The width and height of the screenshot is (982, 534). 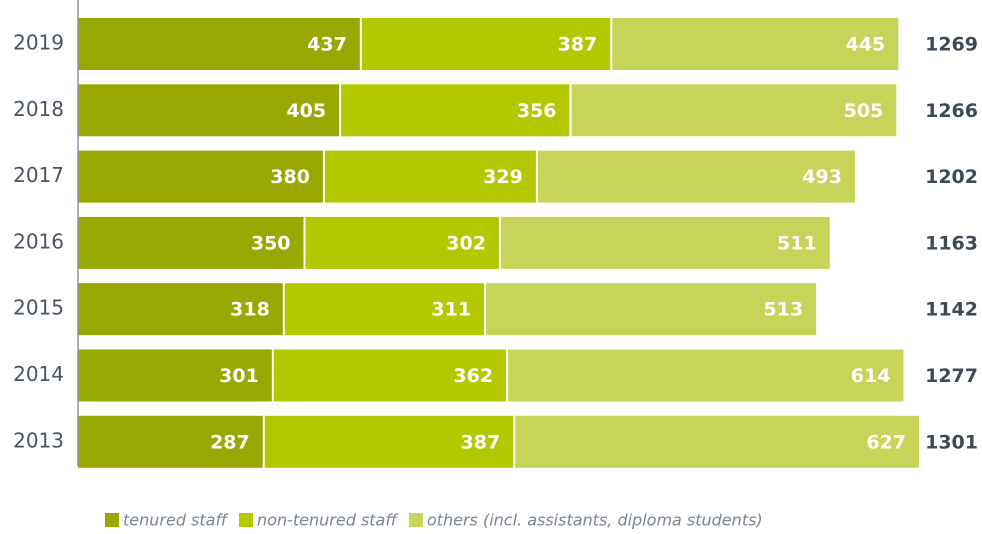 I want to click on total-label: 1277, so click(x=951, y=376).